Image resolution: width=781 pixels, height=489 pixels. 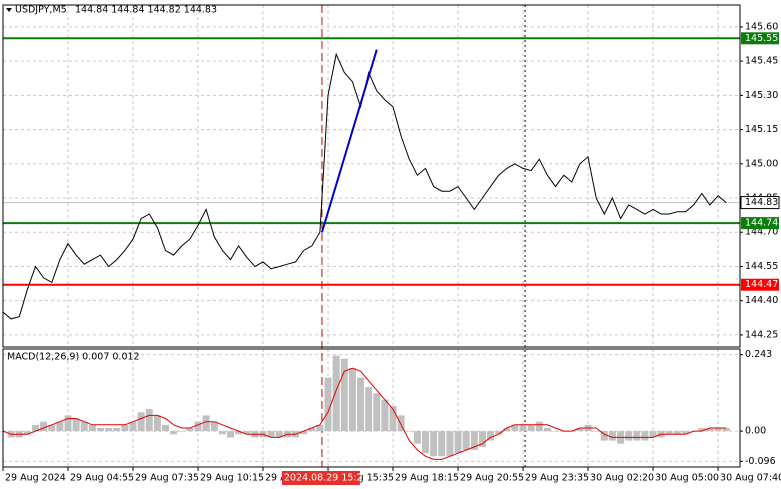 What do you see at coordinates (9, 10) in the screenshot?
I see `menu-icon` at bounding box center [9, 10].